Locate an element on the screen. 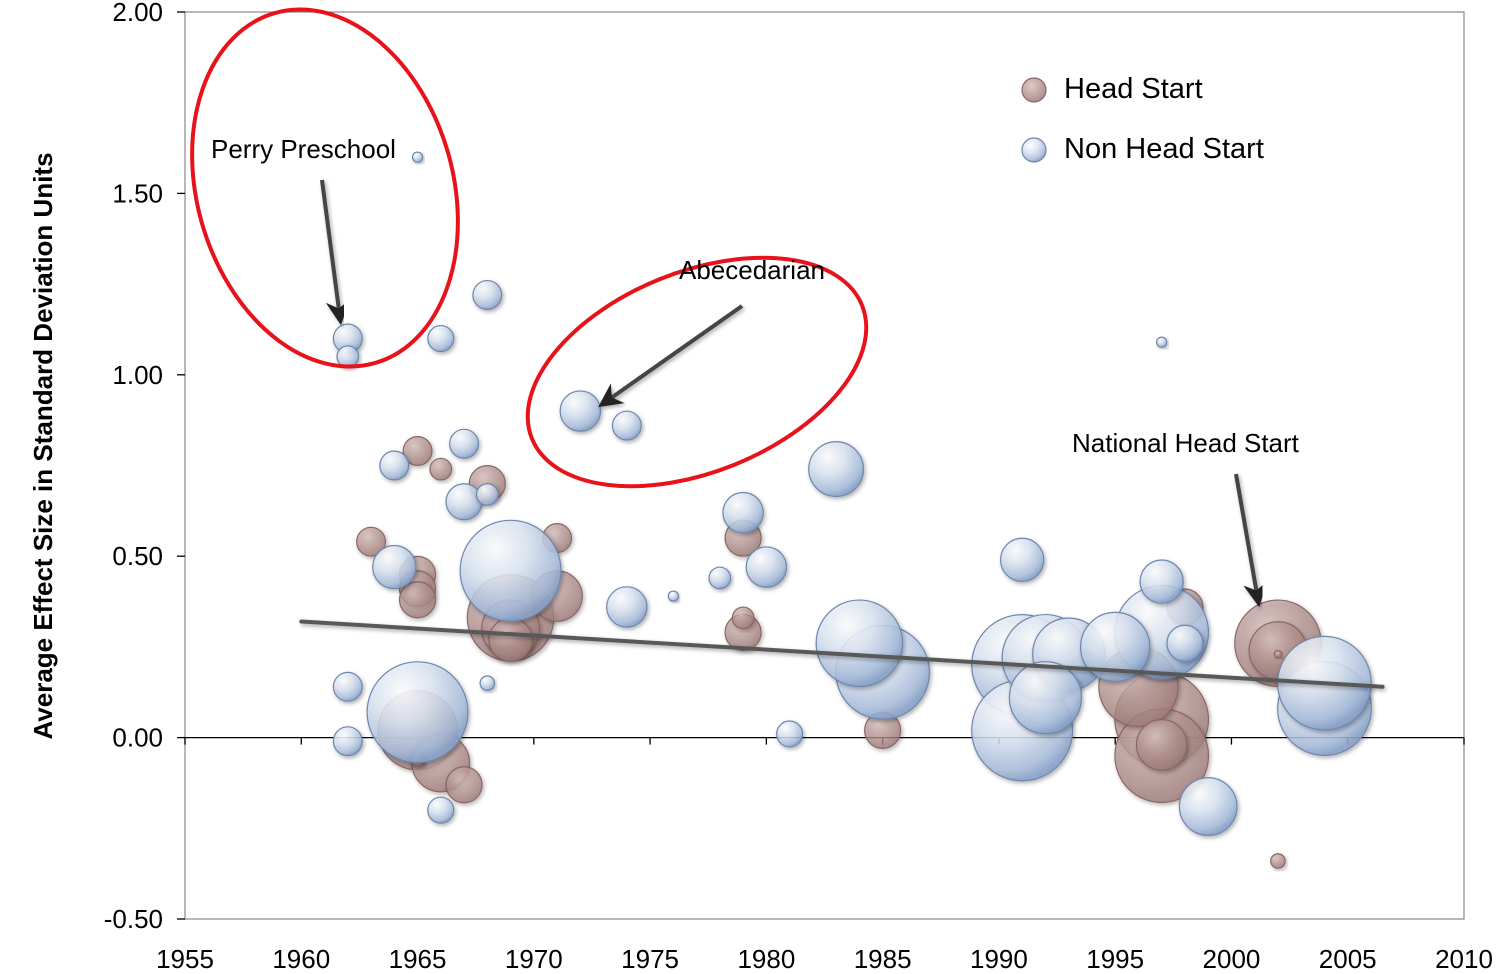  abecedarian-label: Abecedarian is located at coordinates (752, 270).